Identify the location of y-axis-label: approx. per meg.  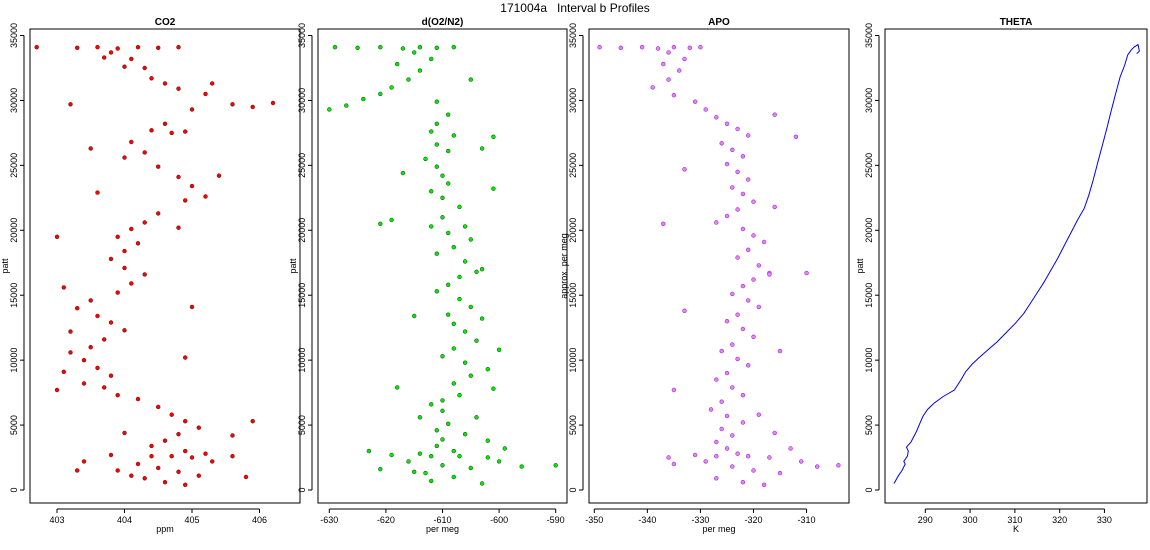
(564, 266).